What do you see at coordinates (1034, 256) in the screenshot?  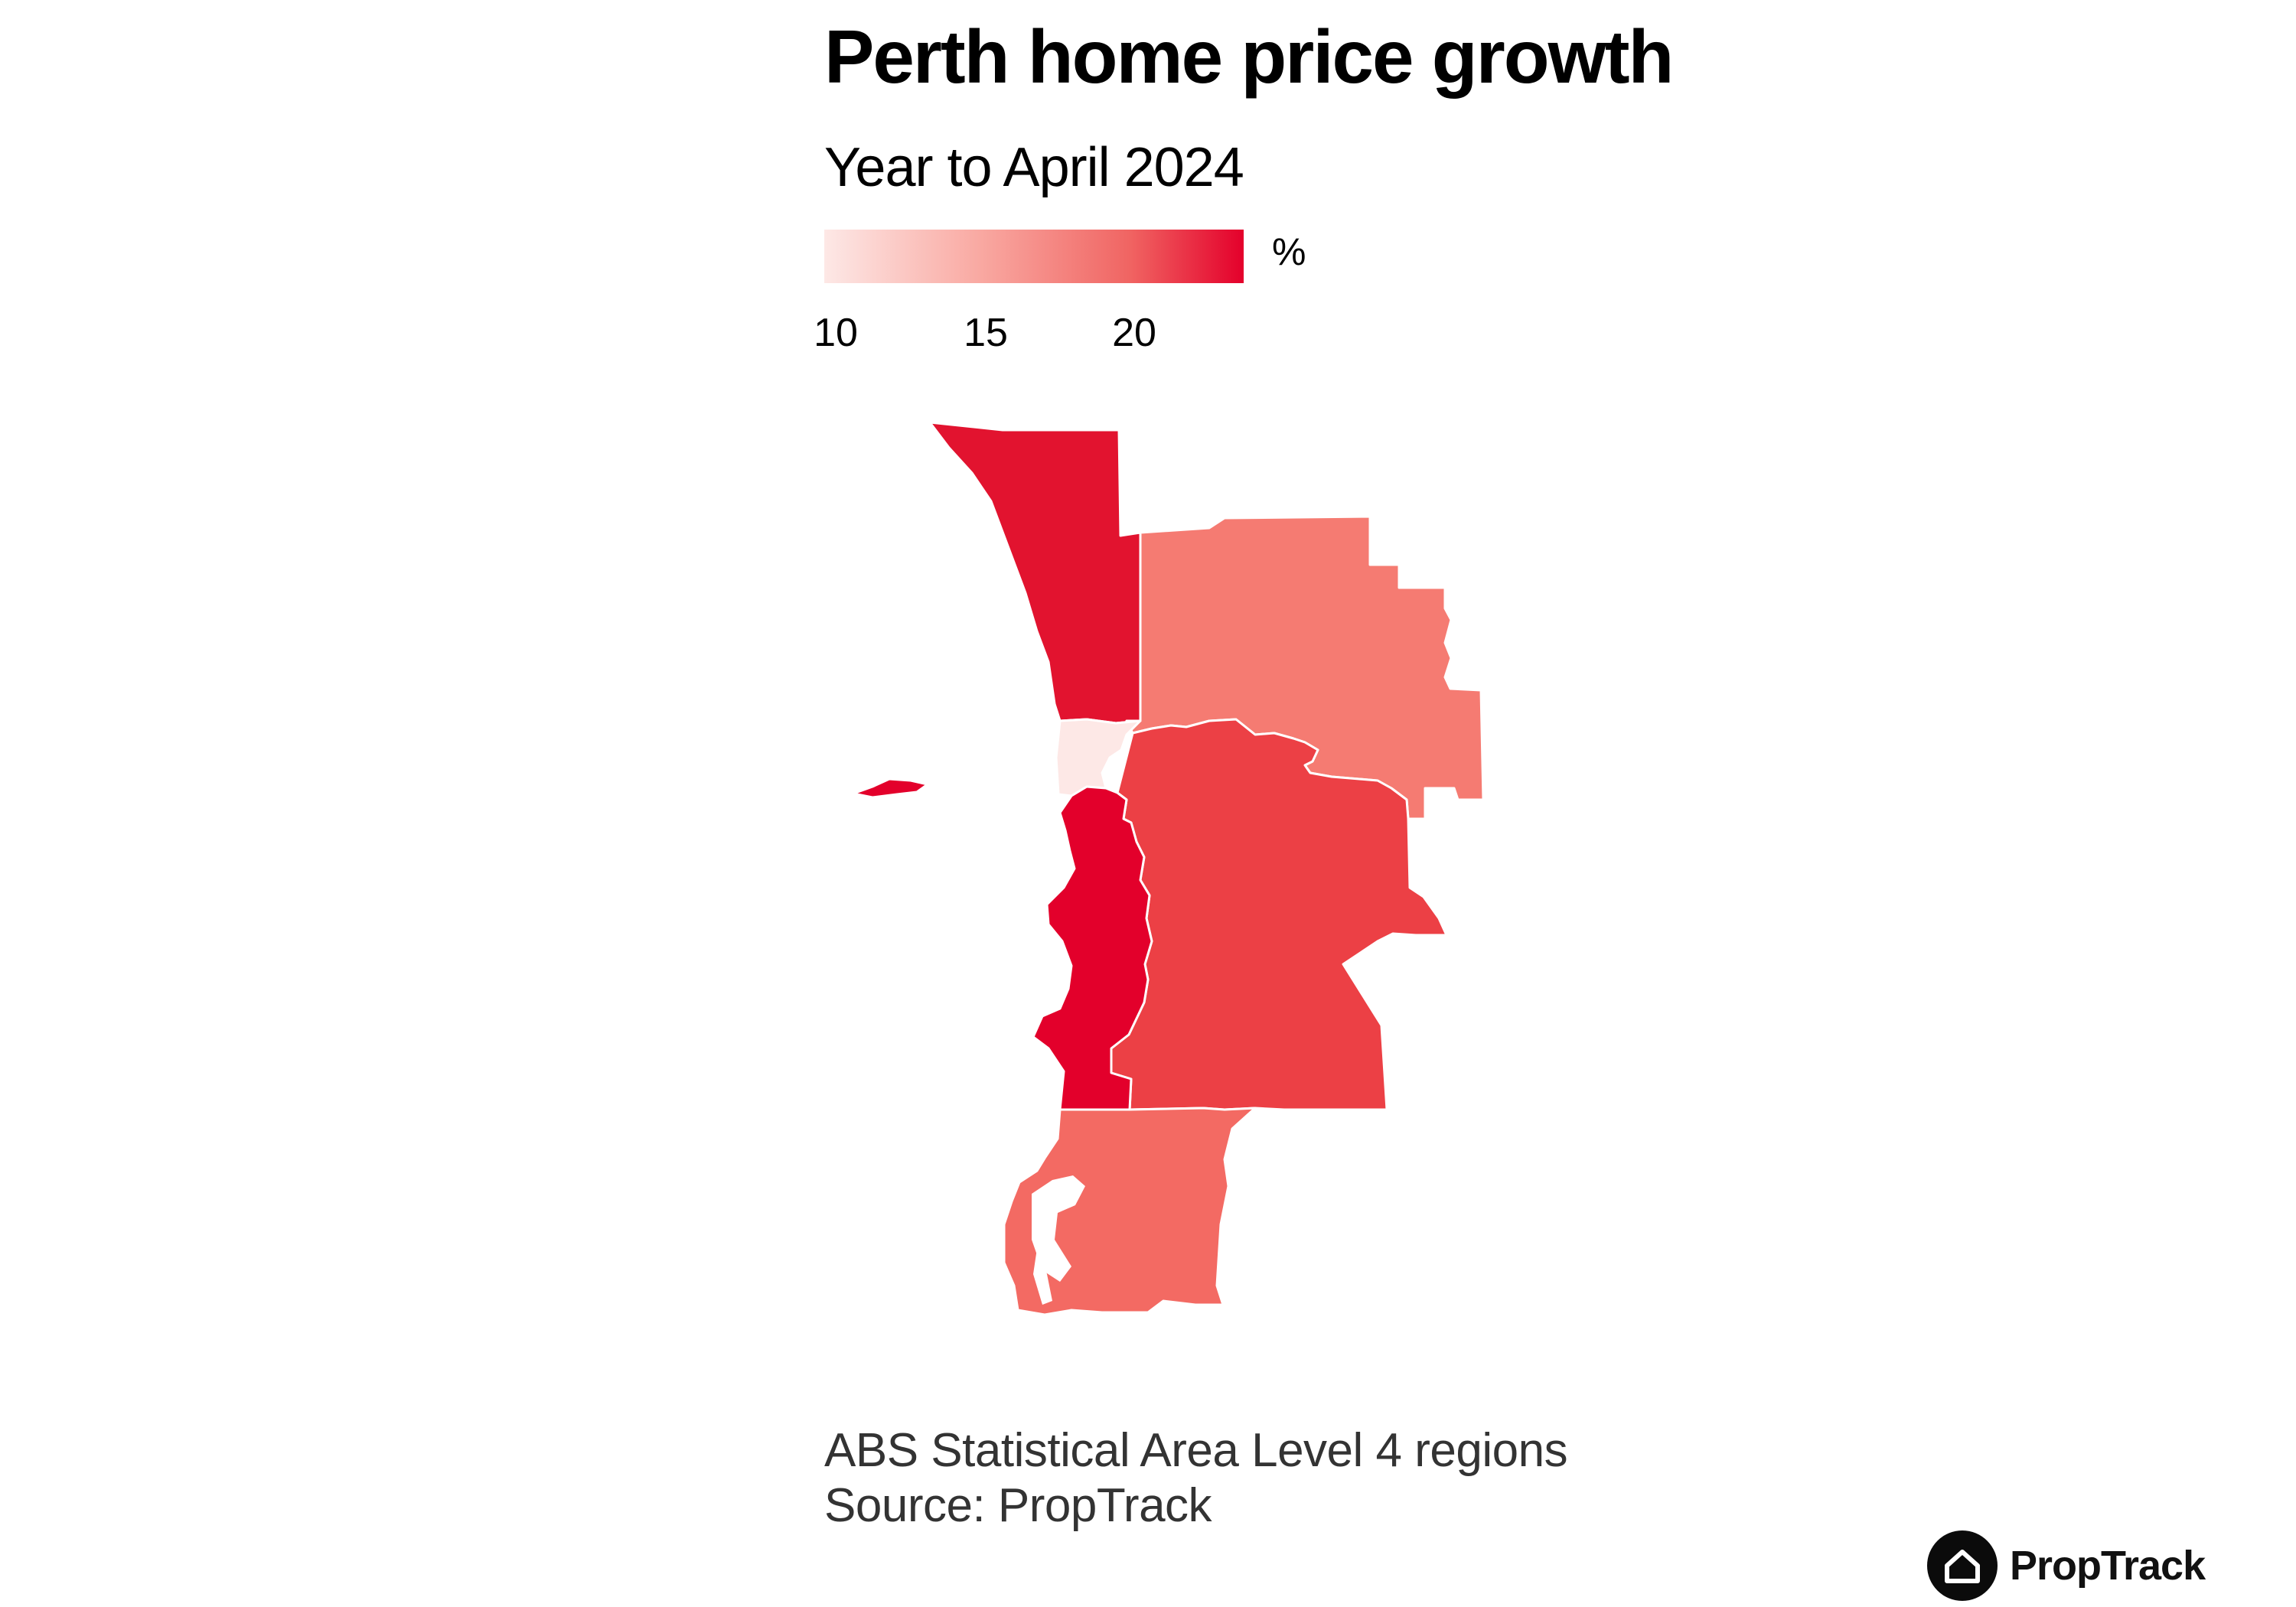 I see `legend-color-bar` at bounding box center [1034, 256].